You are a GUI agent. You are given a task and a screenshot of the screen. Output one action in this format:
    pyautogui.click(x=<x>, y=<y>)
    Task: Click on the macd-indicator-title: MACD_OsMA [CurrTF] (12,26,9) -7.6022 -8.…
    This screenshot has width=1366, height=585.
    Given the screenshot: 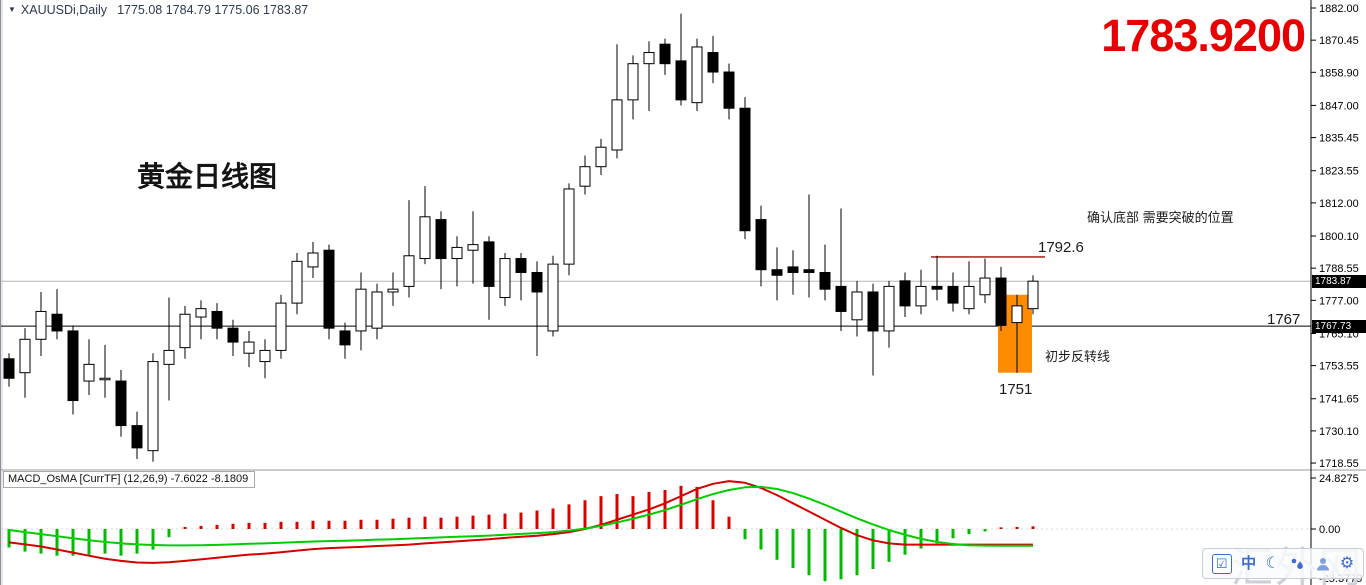 What is the action you would take?
    pyautogui.click(x=129, y=479)
    